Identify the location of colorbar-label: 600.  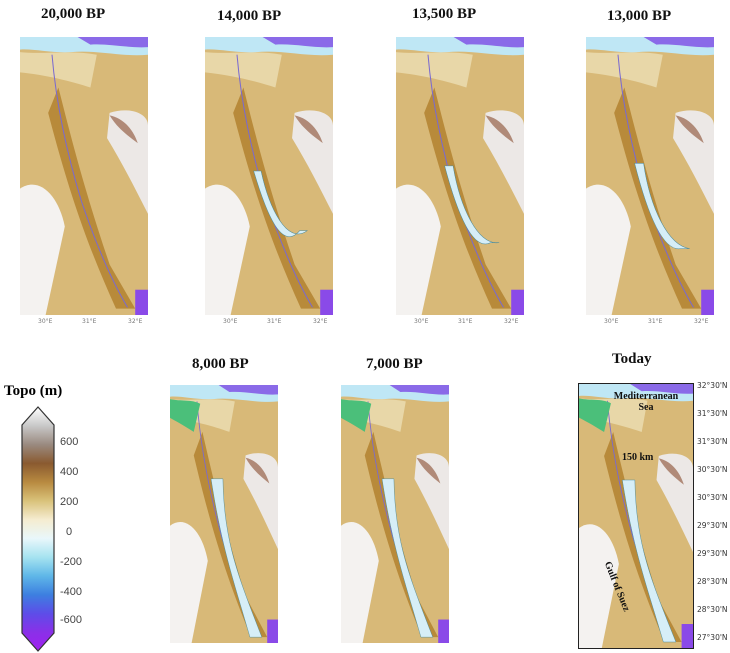
(69, 442).